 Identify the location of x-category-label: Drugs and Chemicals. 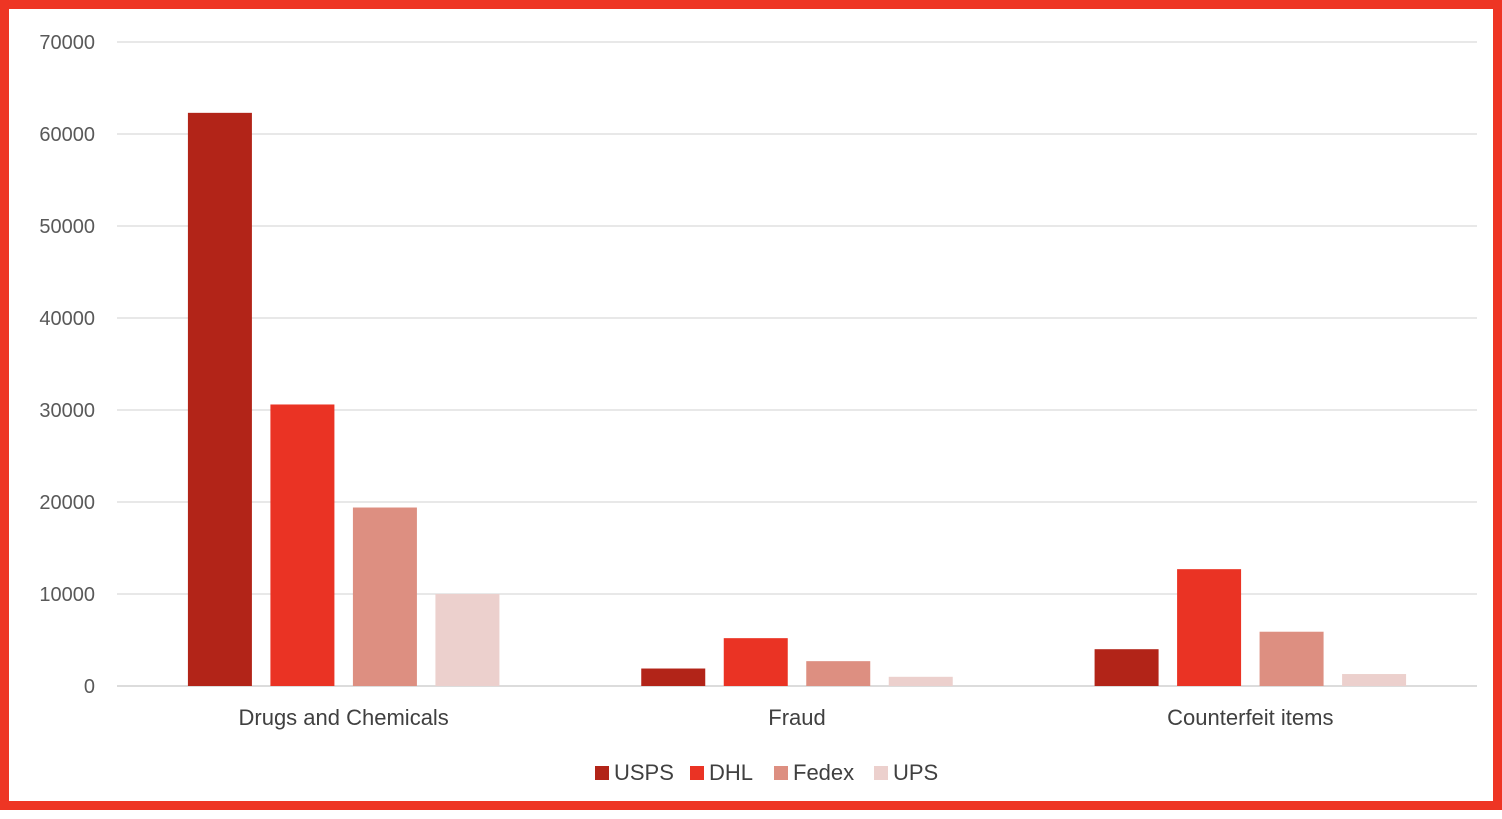
(344, 717).